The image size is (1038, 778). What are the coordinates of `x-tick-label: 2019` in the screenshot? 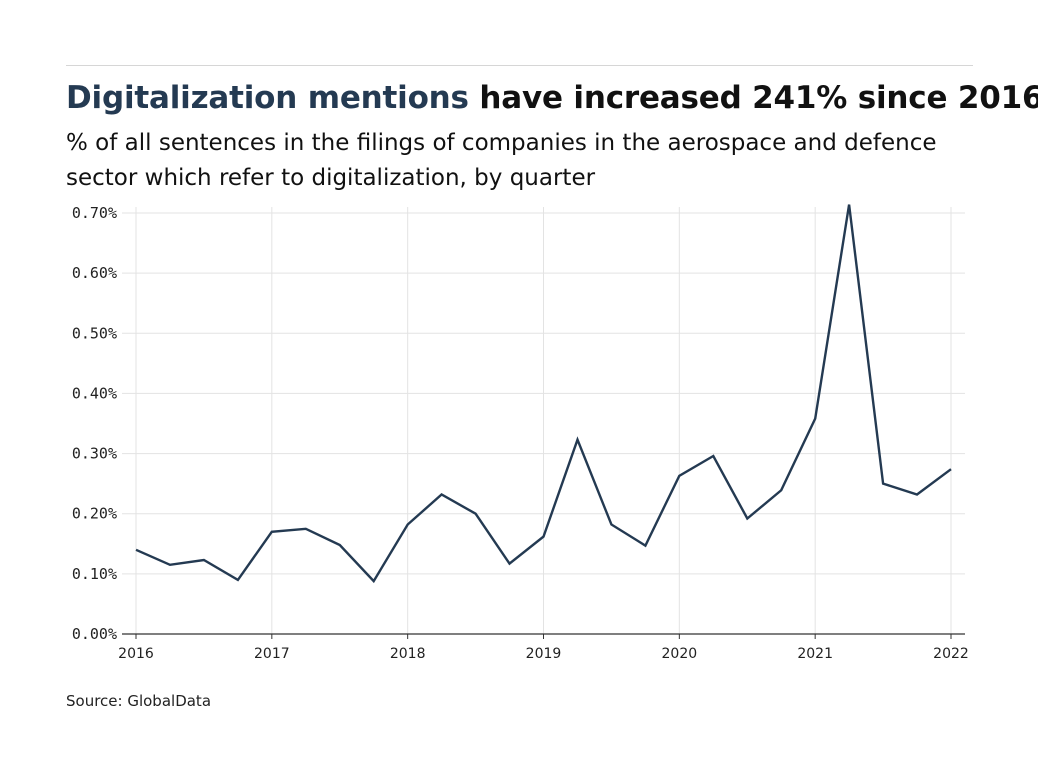 It's located at (544, 654).